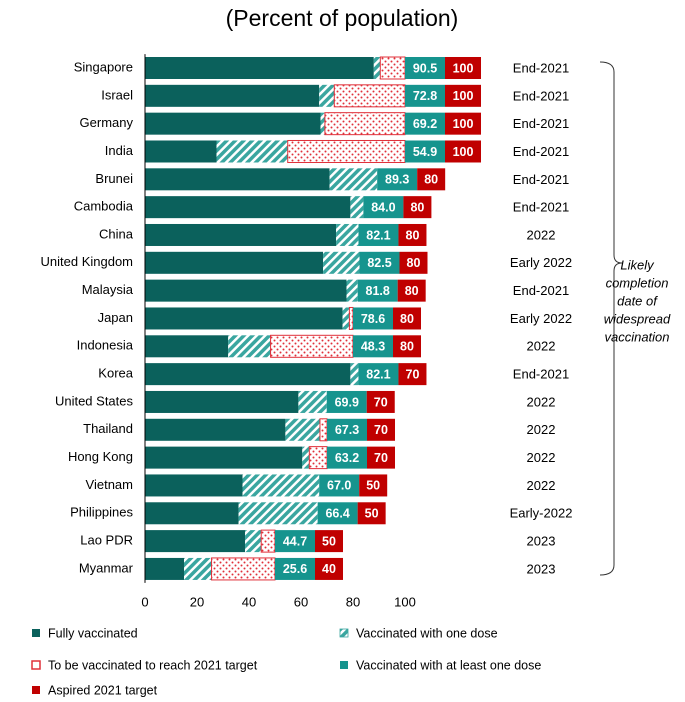 This screenshot has height=702, width=685. What do you see at coordinates (106, 540) in the screenshot?
I see `category-label: Lao PDR` at bounding box center [106, 540].